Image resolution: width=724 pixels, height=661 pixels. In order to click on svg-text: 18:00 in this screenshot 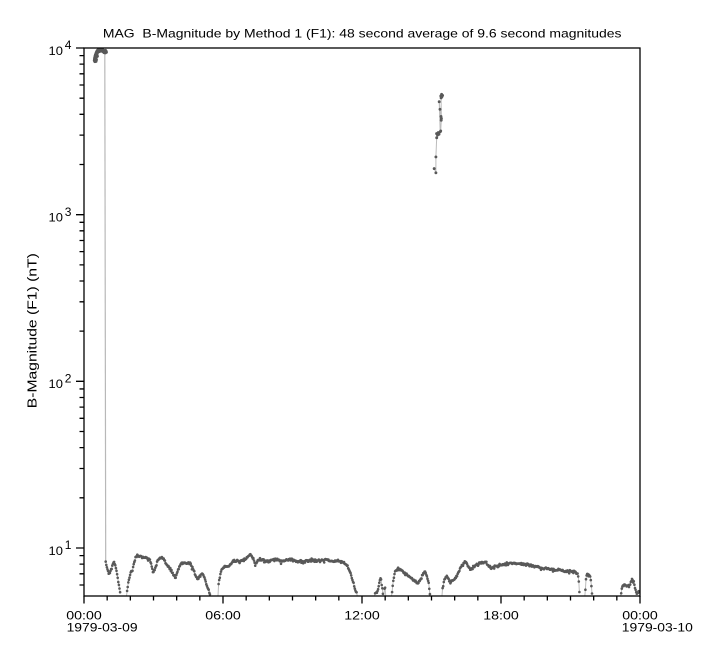, I will do `click(501, 616)`.